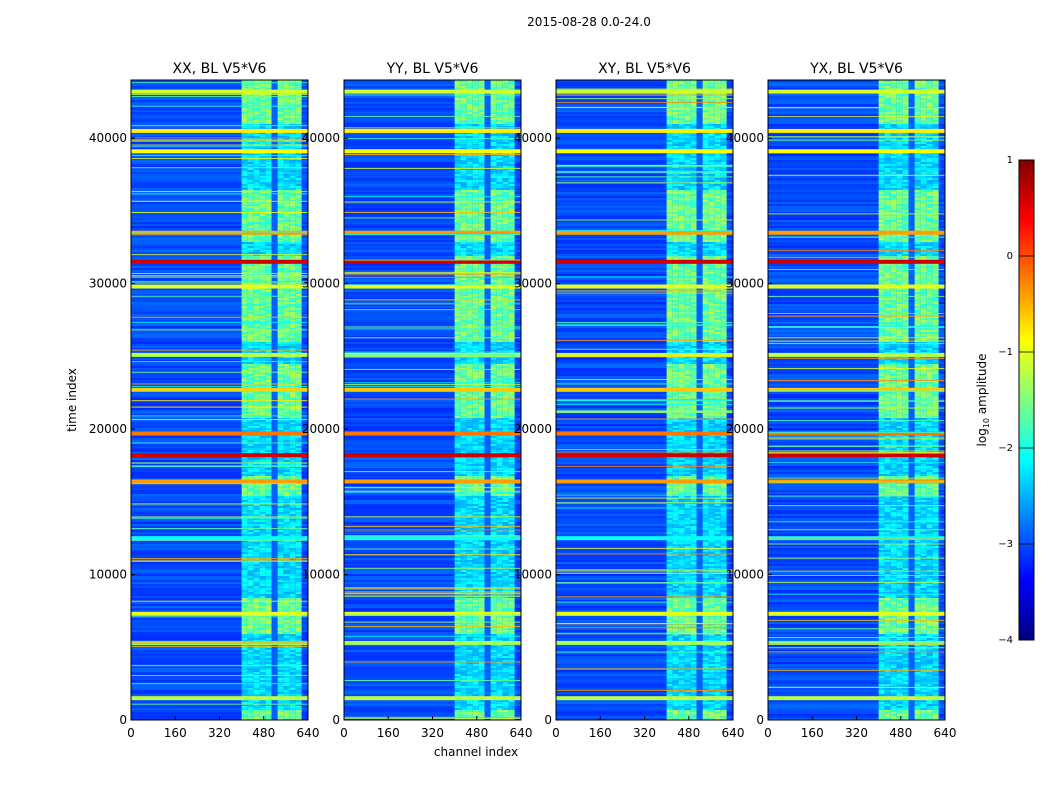 Image resolution: width=1050 pixels, height=800 pixels. I want to click on colorbar-tick-label: 0, so click(1010, 256).